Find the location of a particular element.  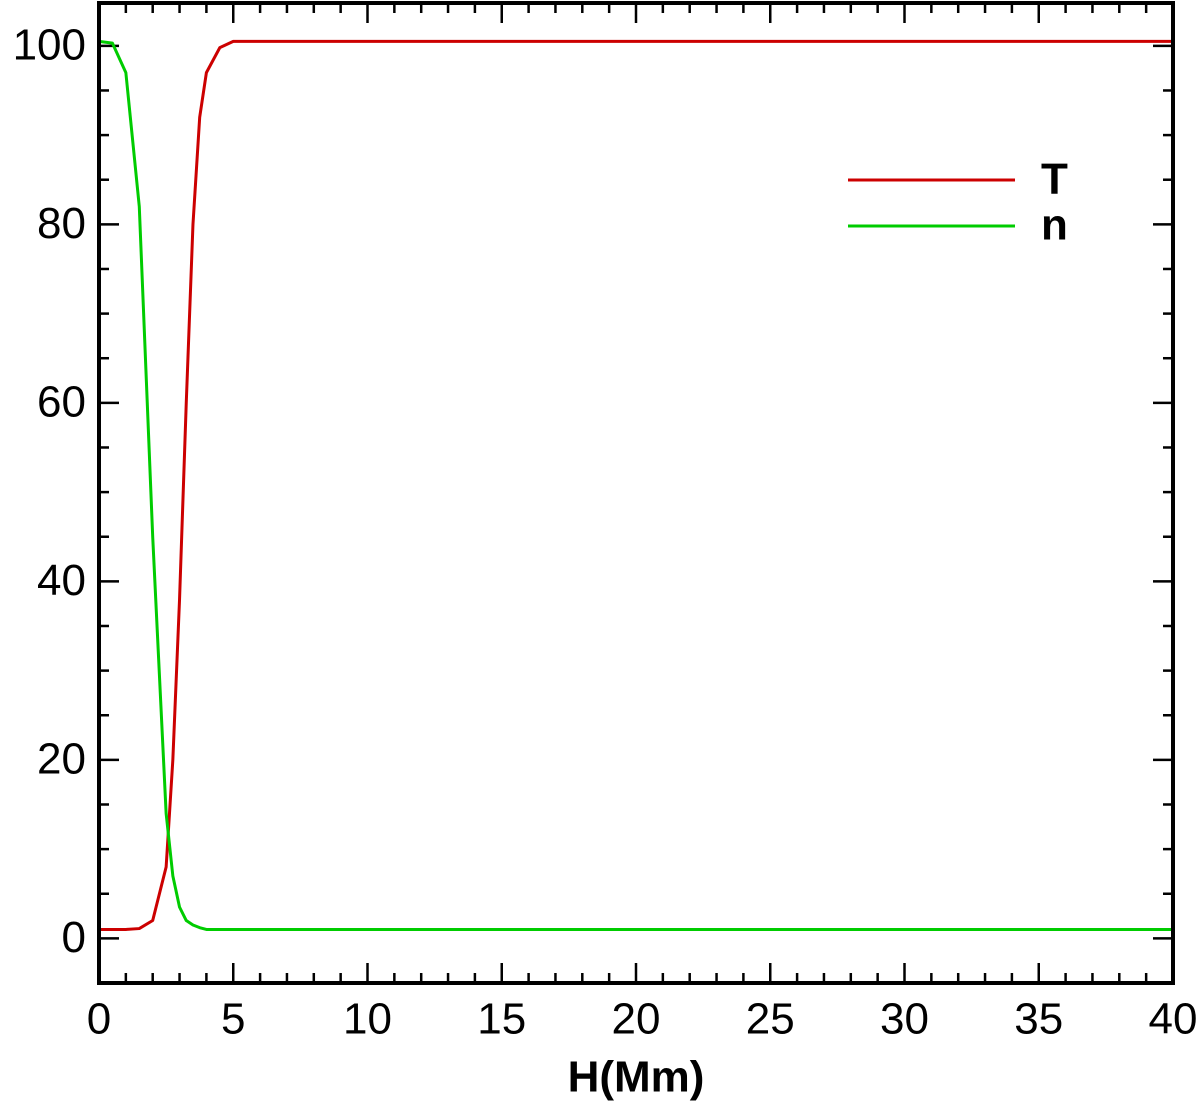

y-tick-label: 20 is located at coordinates (61, 758).